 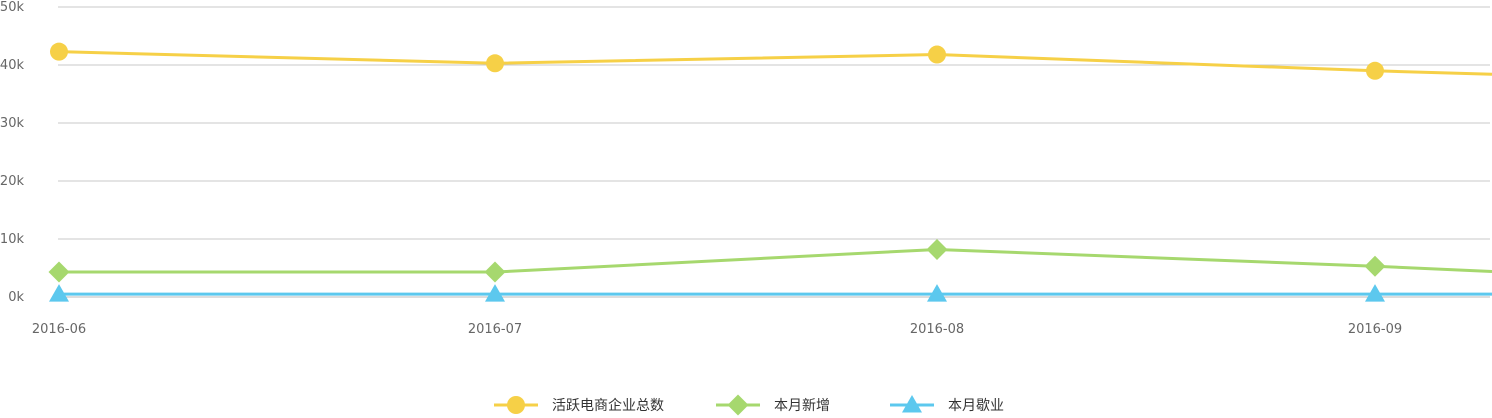 I want to click on legend-label: 本月新增, so click(x=802, y=406).